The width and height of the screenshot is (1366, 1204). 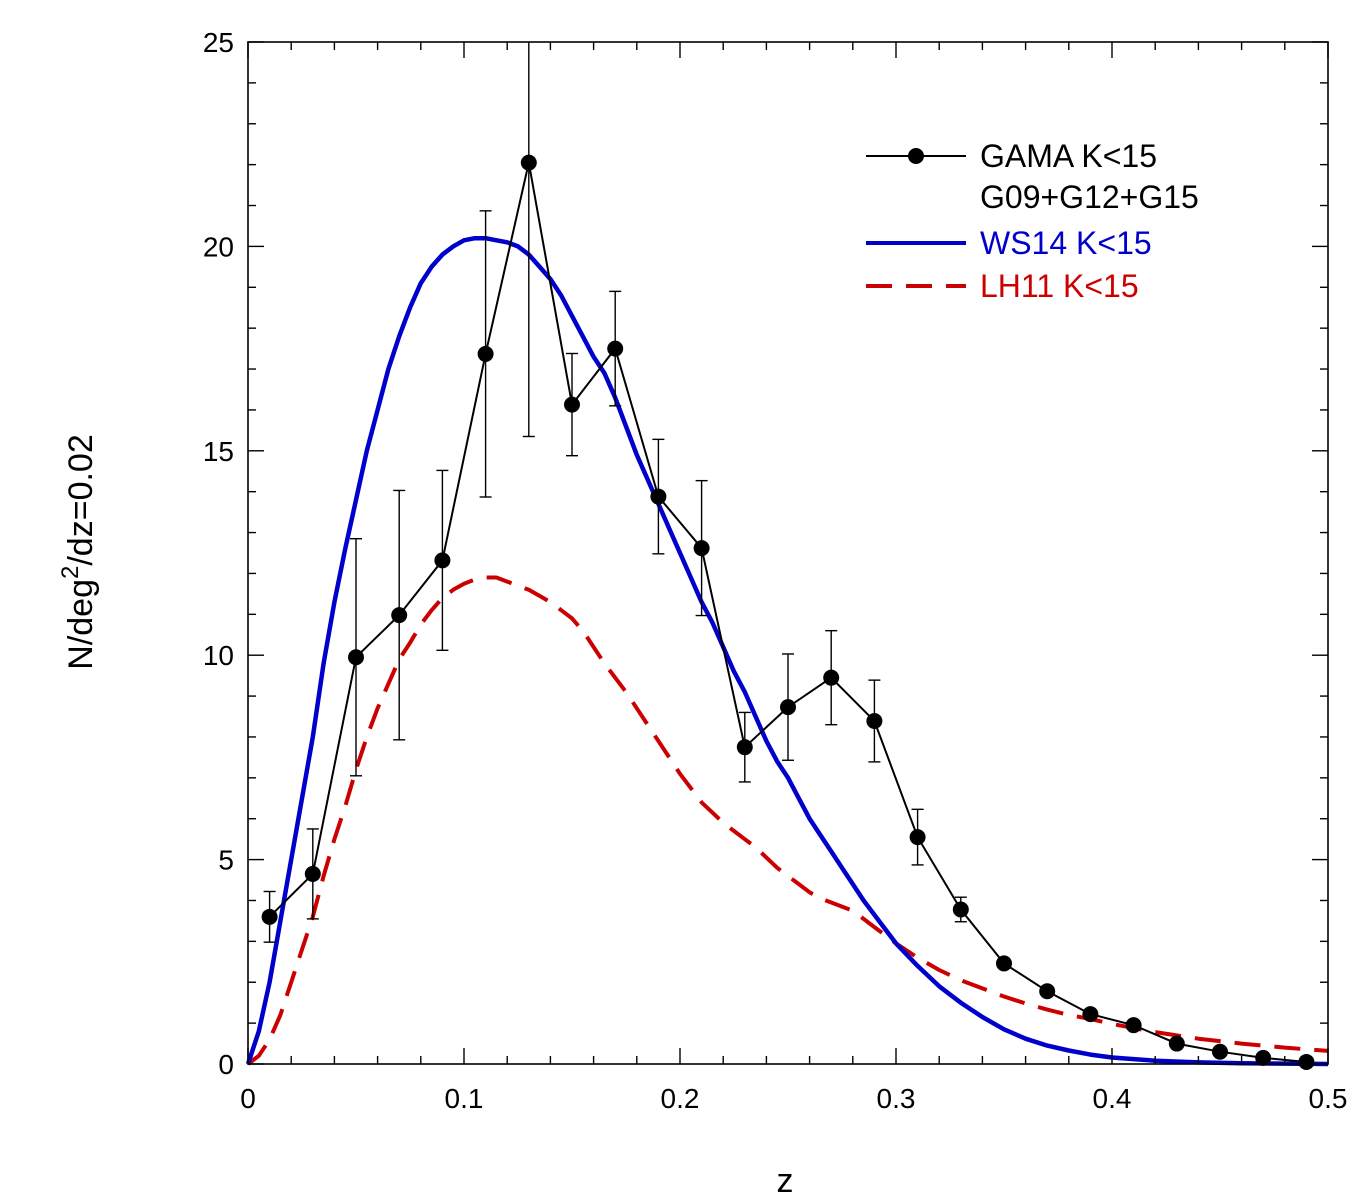 What do you see at coordinates (464, 1098) in the screenshot?
I see `x-tick-label: 0.1` at bounding box center [464, 1098].